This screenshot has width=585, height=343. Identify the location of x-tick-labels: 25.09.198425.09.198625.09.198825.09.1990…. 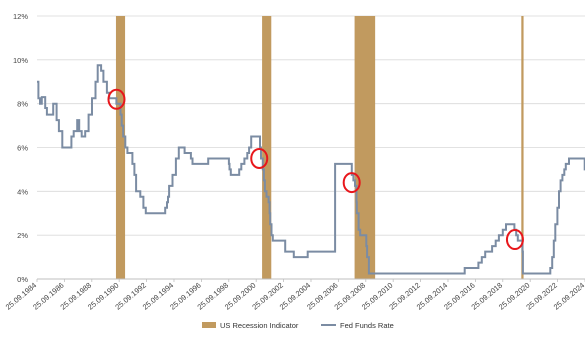
(294, 295).